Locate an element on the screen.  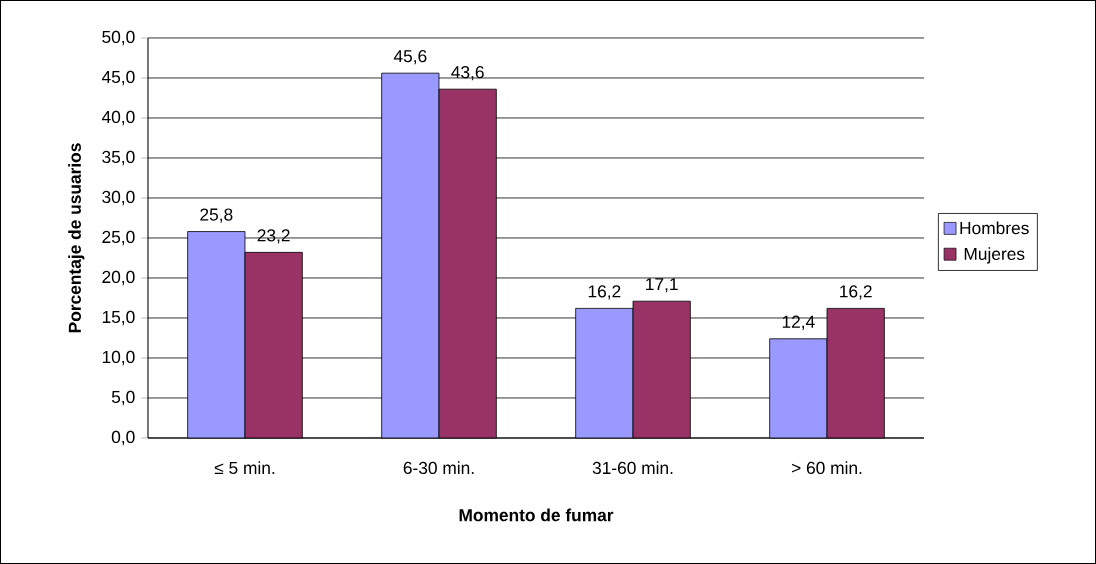
x-tick-label: 31-60 min. is located at coordinates (632, 468).